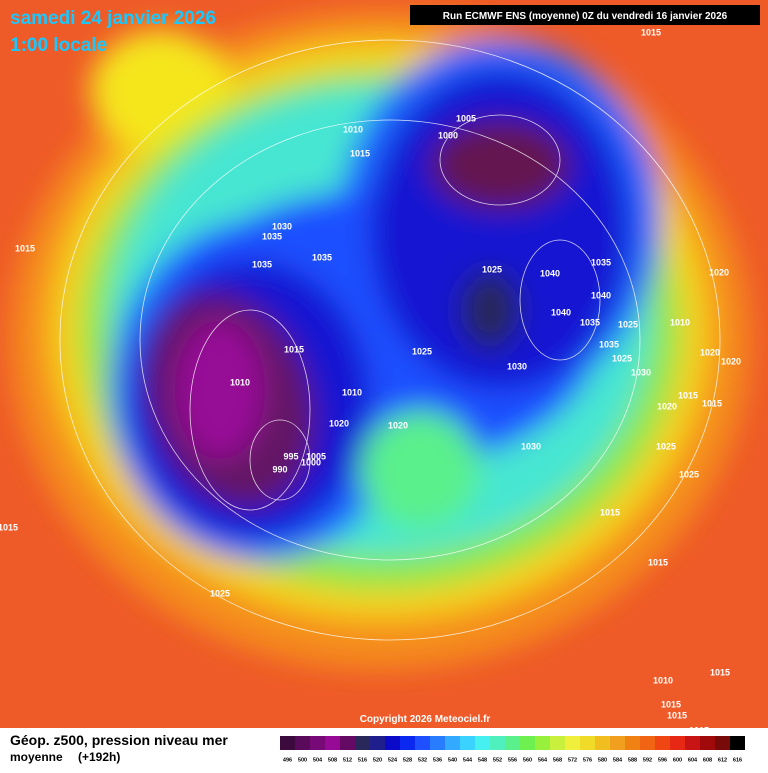 This screenshot has width=768, height=773. I want to click on colorbar-label: 576, so click(587, 760).